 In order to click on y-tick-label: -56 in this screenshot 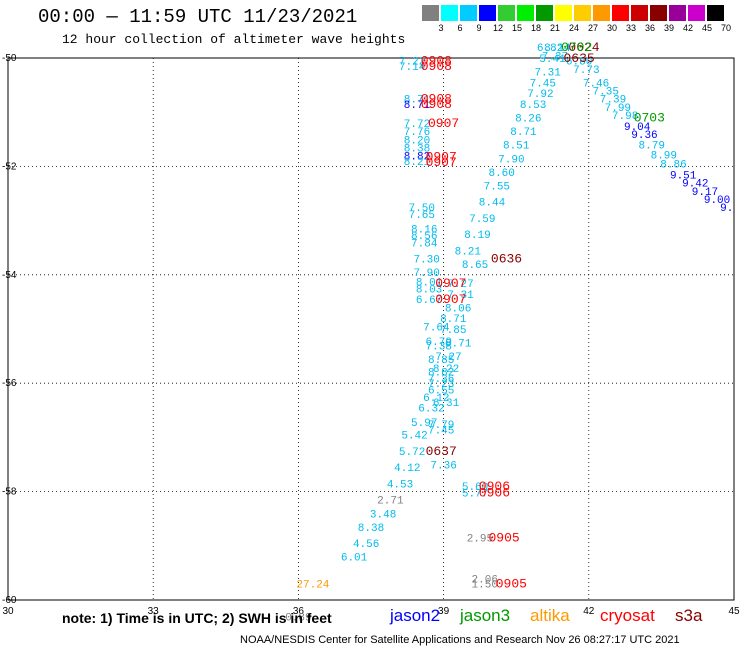, I will do `click(9, 383)`.